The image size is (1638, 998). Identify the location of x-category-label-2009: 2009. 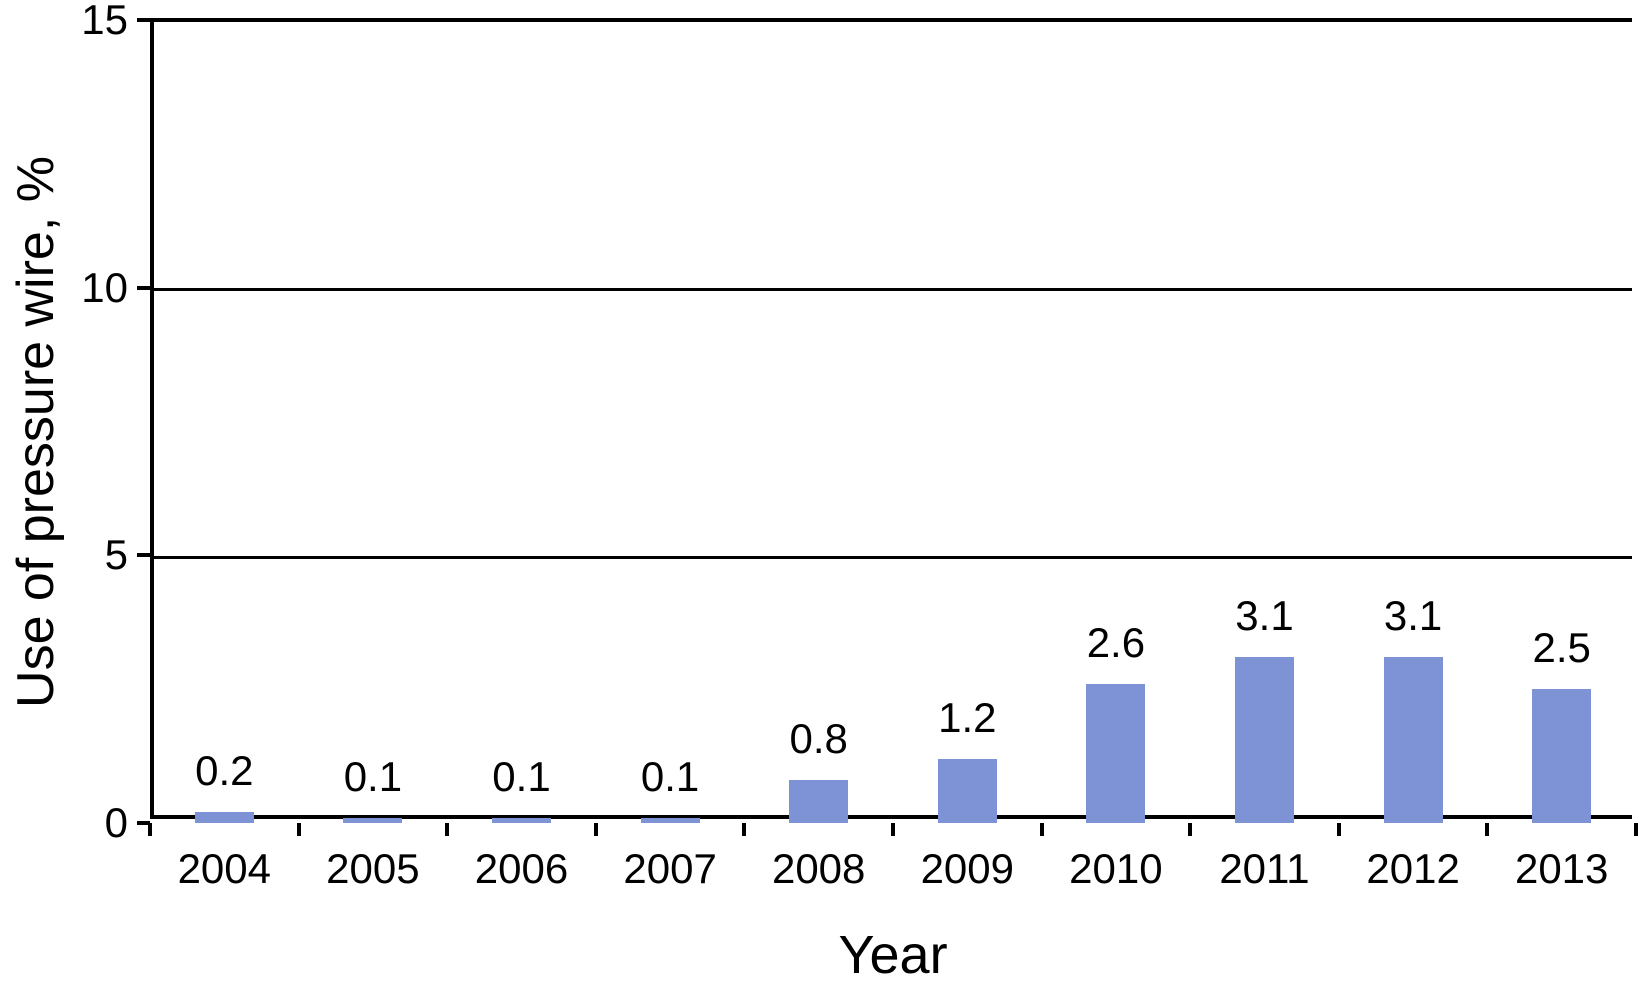
(967, 868).